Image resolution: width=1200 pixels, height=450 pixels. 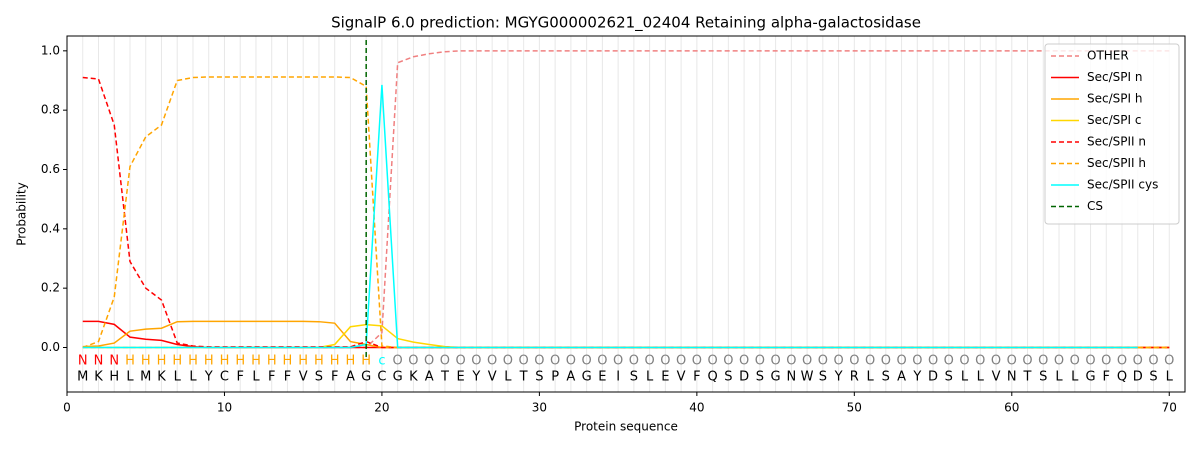 I want to click on x-tick-label: 50, so click(x=854, y=408).